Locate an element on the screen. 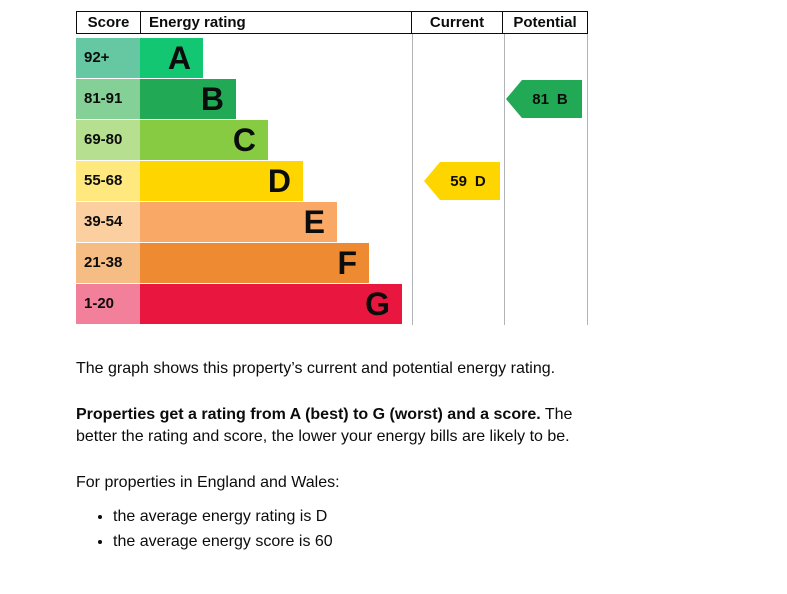 The image size is (787, 594). region-line: For properties in England and Wales: is located at coordinates (208, 482).